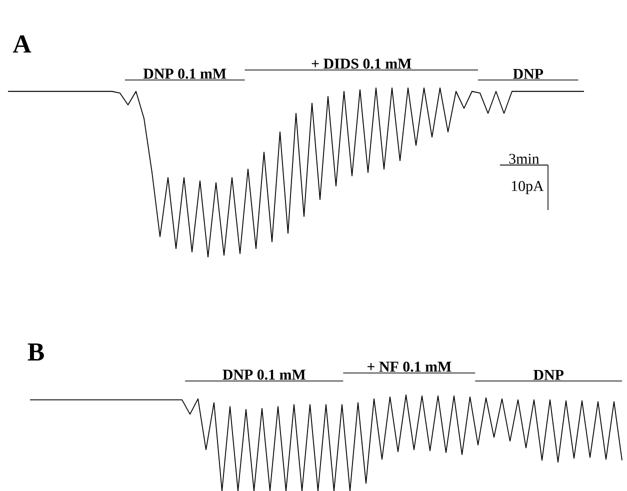 The width and height of the screenshot is (627, 491). I want to click on chart-title: A, so click(22, 44).